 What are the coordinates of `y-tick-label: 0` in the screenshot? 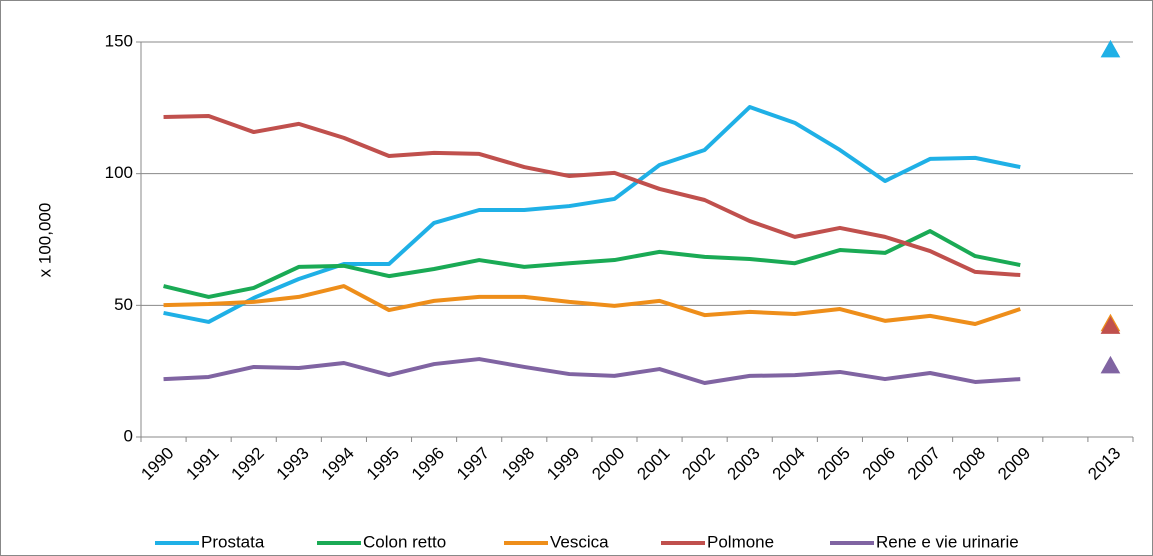 It's located at (128, 435).